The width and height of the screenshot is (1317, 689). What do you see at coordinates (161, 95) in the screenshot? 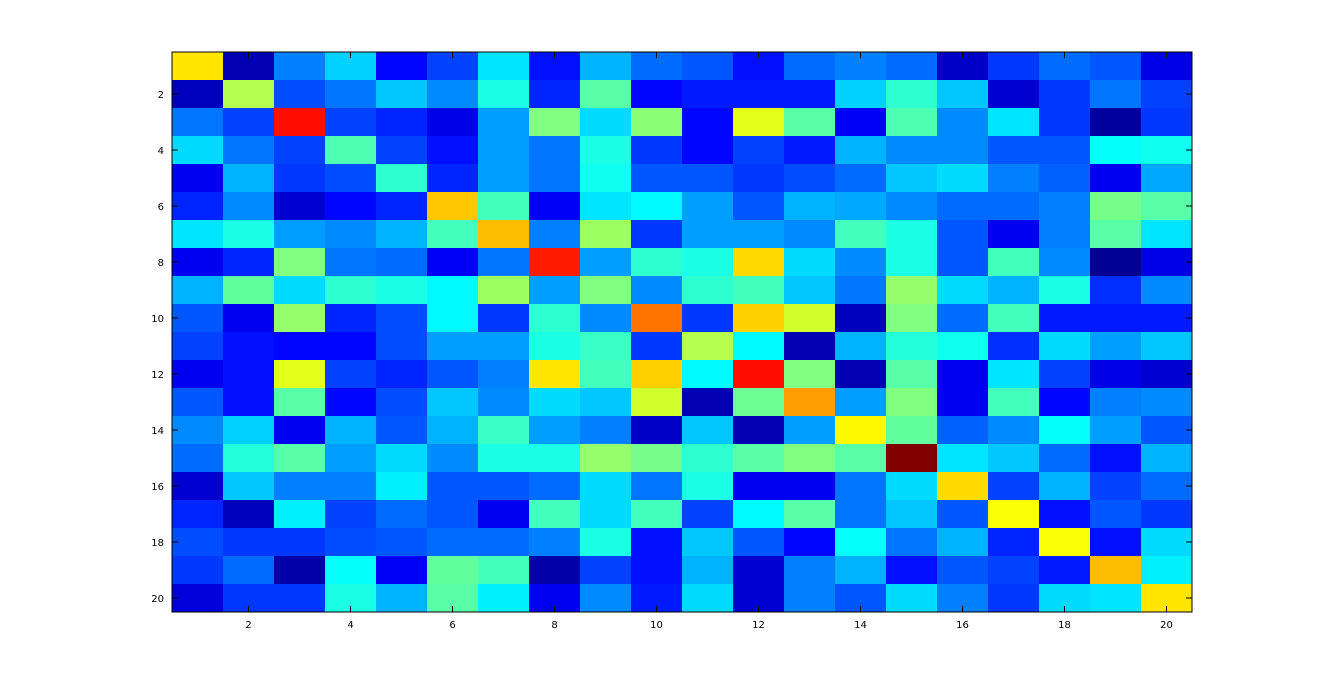
I see `y-tick-label: 2` at bounding box center [161, 95].